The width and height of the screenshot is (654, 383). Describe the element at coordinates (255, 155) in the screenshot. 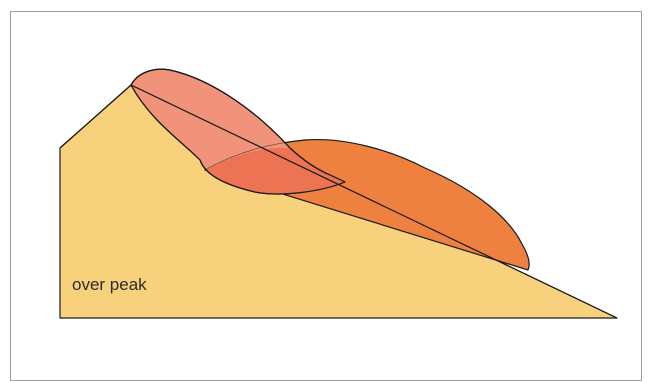

I see `displaced-mass-top-line` at that location.